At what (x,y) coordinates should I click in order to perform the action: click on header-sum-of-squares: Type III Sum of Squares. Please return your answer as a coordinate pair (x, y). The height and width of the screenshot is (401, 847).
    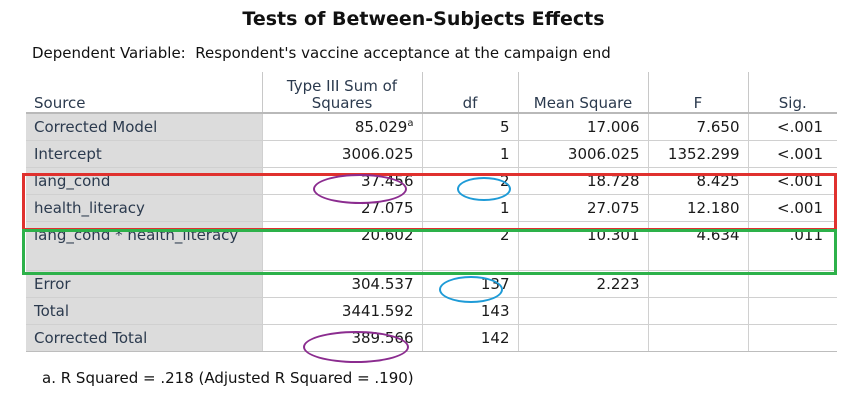
    Looking at the image, I should click on (341, 92).